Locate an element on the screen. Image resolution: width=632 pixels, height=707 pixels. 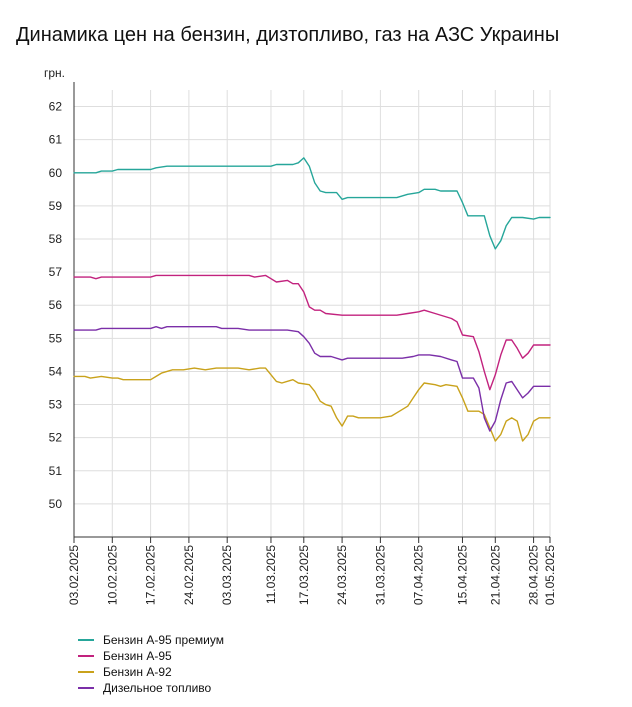
y-tick-label: 55 is located at coordinates (56, 338).